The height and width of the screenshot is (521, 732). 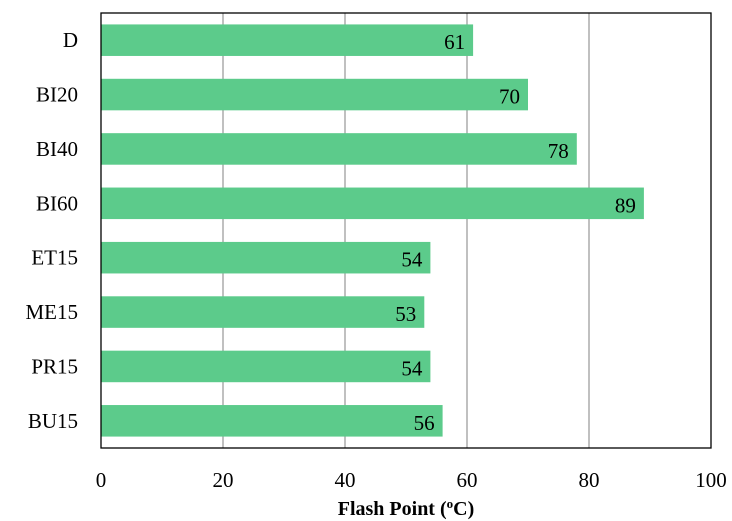 What do you see at coordinates (625, 205) in the screenshot?
I see `bar-value-label: 89` at bounding box center [625, 205].